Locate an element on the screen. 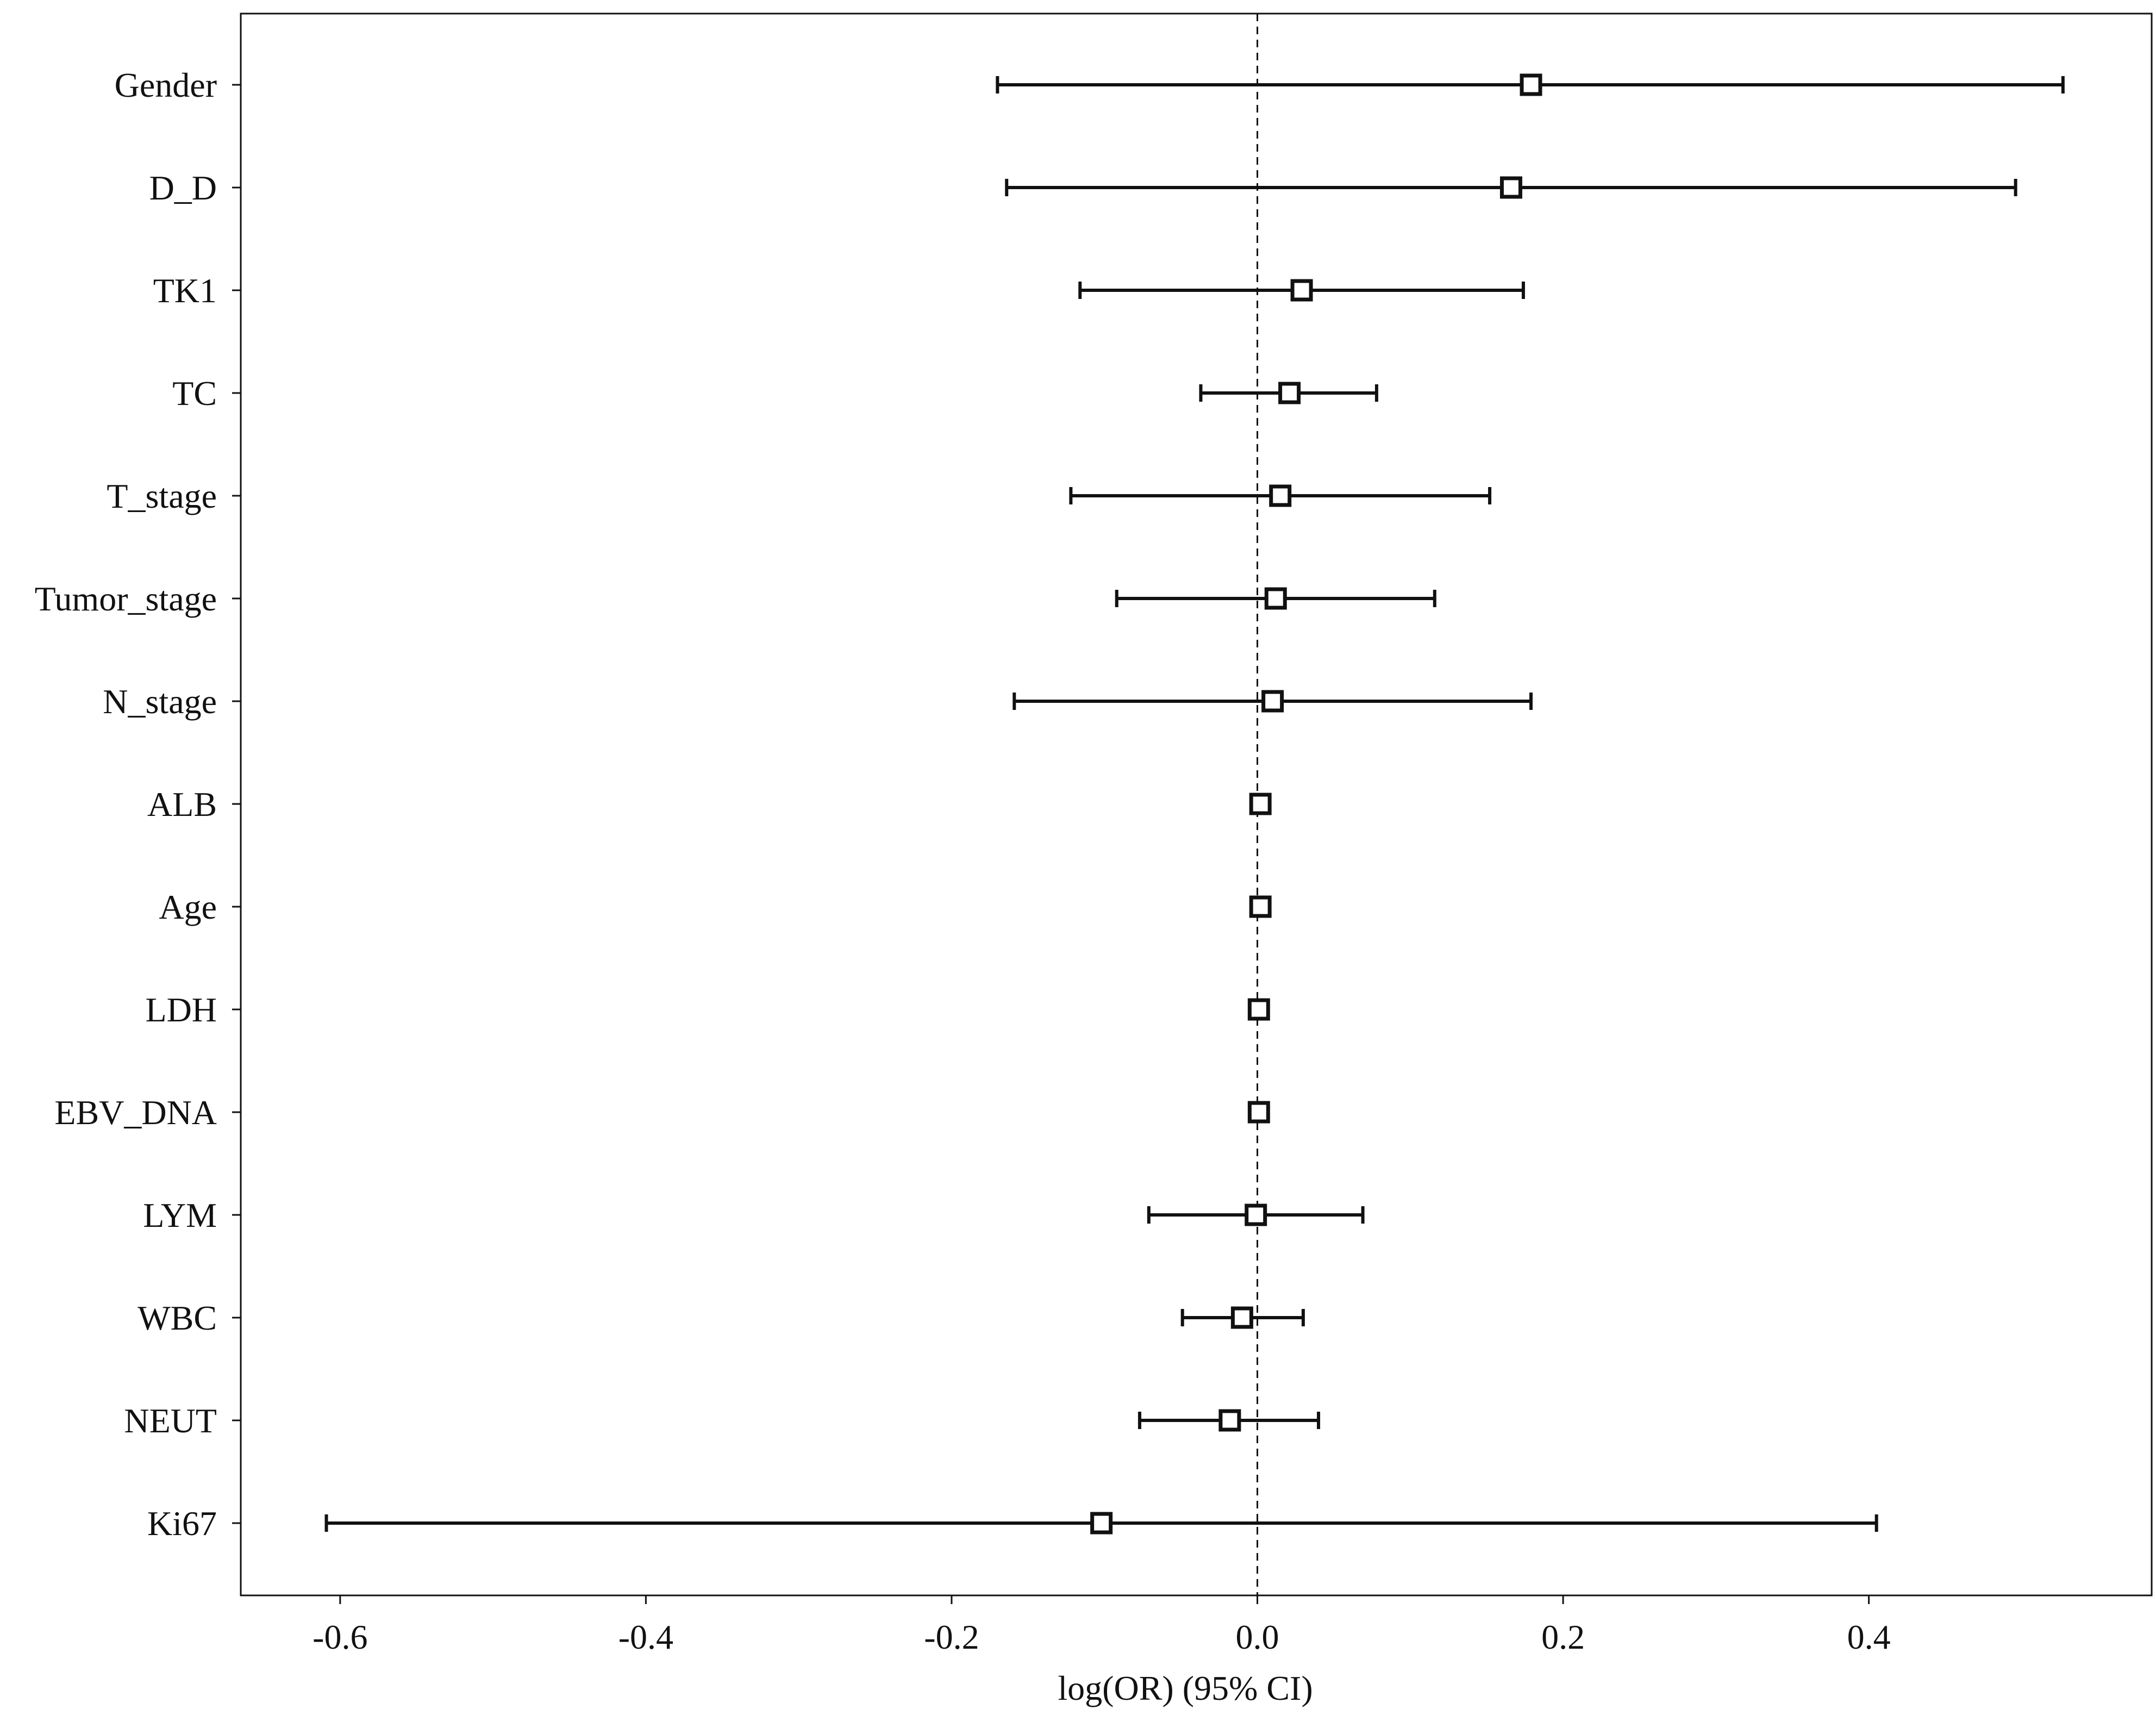 Image resolution: width=2156 pixels, height=1715 pixels. row-age is located at coordinates (1260, 906).